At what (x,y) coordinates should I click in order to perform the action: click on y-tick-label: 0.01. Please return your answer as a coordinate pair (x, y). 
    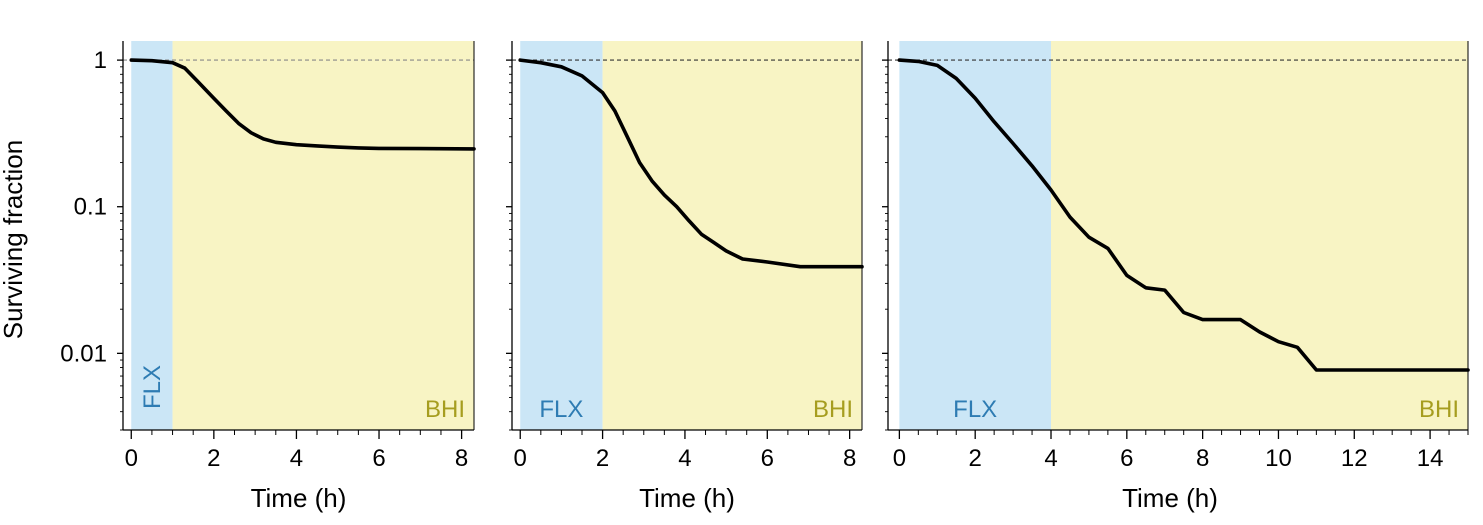
    Looking at the image, I should click on (83, 353).